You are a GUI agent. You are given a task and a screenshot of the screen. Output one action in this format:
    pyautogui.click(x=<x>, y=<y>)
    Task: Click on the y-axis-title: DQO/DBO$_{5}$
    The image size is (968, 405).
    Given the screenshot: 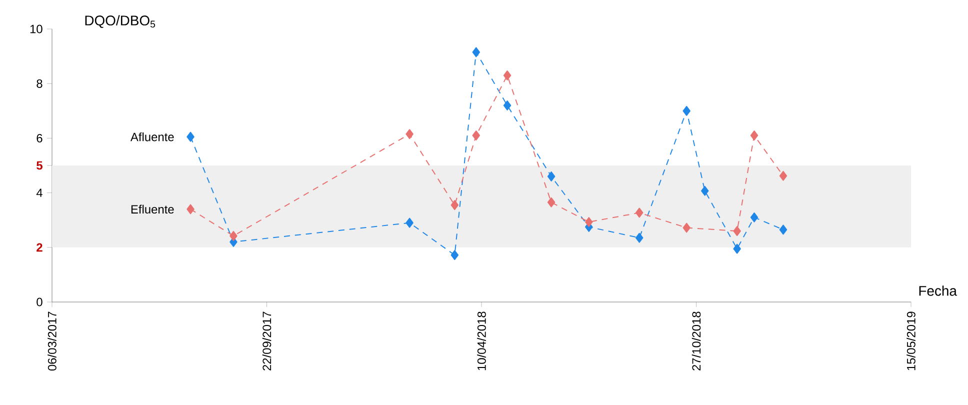 What is the action you would take?
    pyautogui.click(x=120, y=21)
    